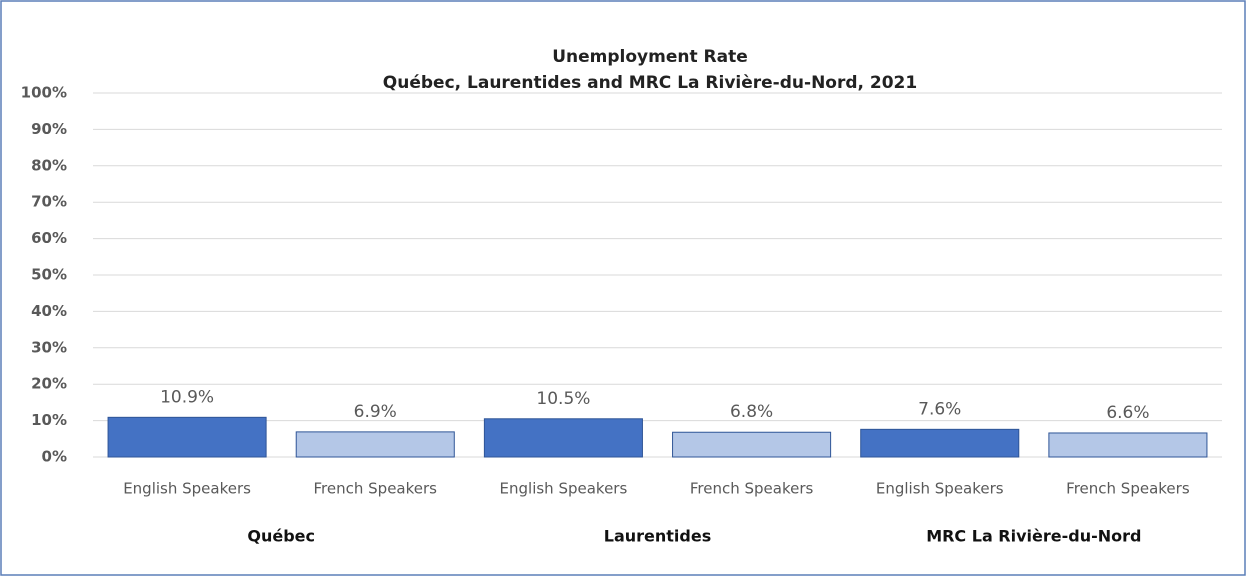  Describe the element at coordinates (375, 412) in the screenshot. I see `data-label: 6.9%` at that location.